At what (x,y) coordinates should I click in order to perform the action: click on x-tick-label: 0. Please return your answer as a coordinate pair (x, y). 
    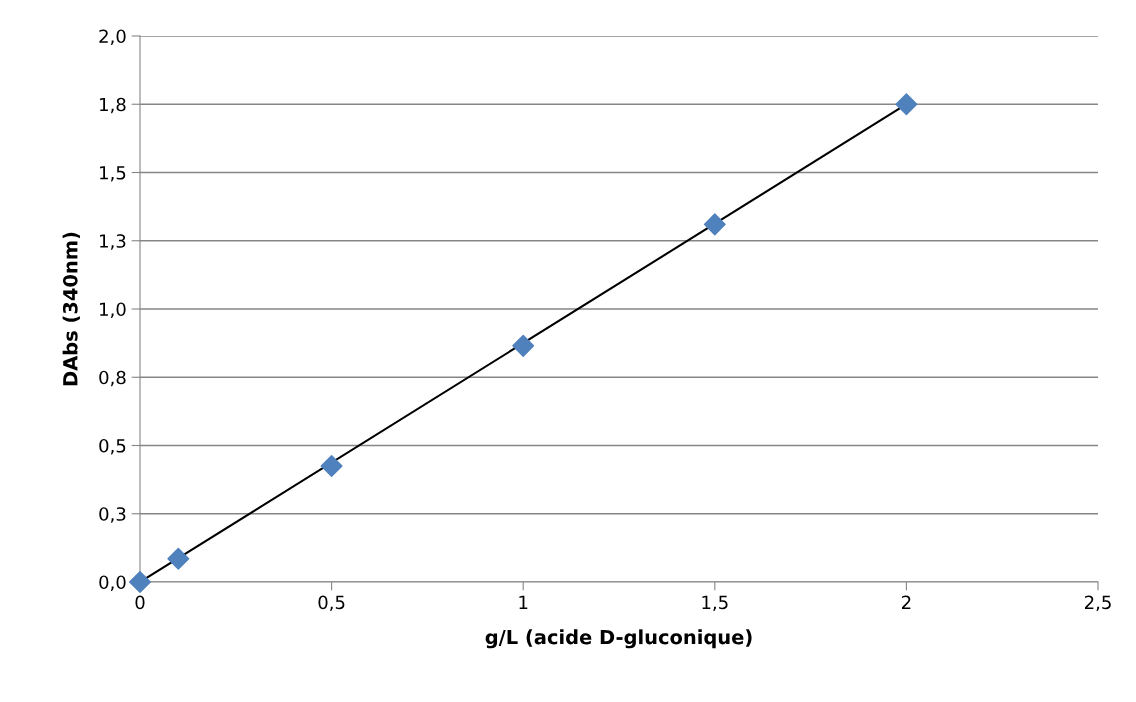
    Looking at the image, I should click on (140, 602).